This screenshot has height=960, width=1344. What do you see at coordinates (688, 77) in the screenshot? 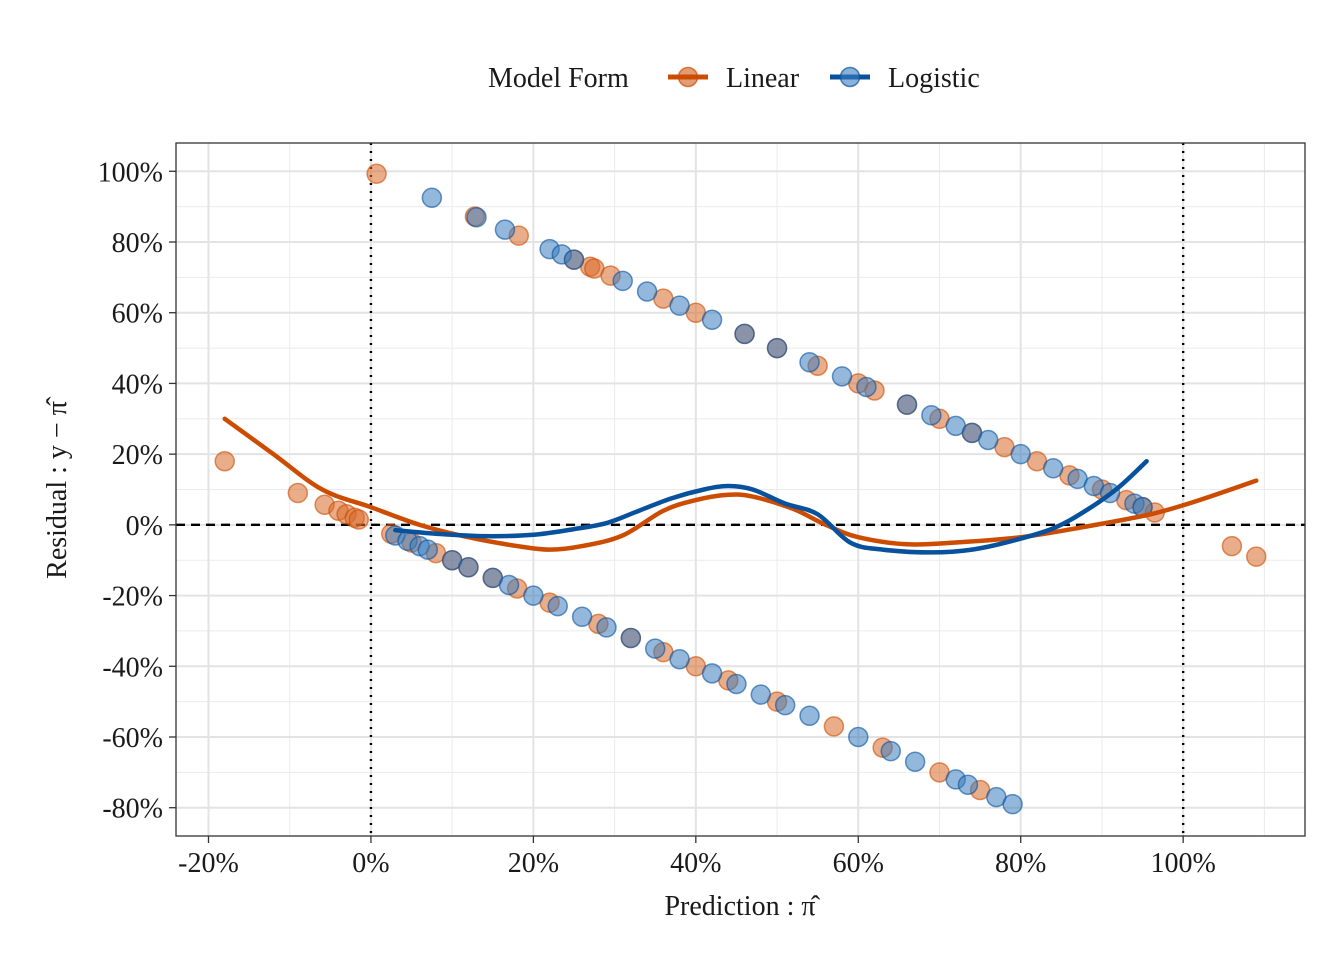
I see `legend-key-point-linear` at bounding box center [688, 77].